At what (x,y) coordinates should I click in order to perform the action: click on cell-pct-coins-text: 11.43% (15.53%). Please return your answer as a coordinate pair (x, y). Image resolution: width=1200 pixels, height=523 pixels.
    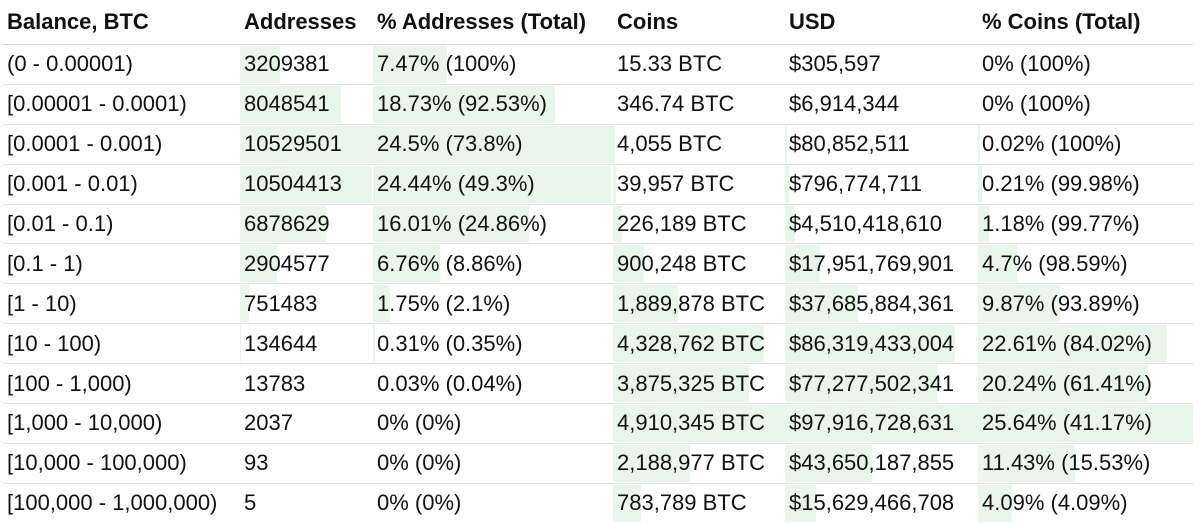
    Looking at the image, I should click on (1066, 463).